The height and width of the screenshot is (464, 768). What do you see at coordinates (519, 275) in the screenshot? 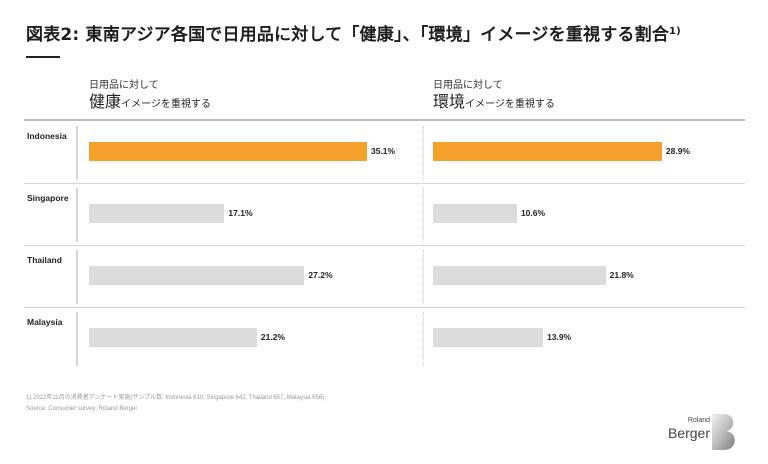
I see `bar-environment-thailand` at bounding box center [519, 275].